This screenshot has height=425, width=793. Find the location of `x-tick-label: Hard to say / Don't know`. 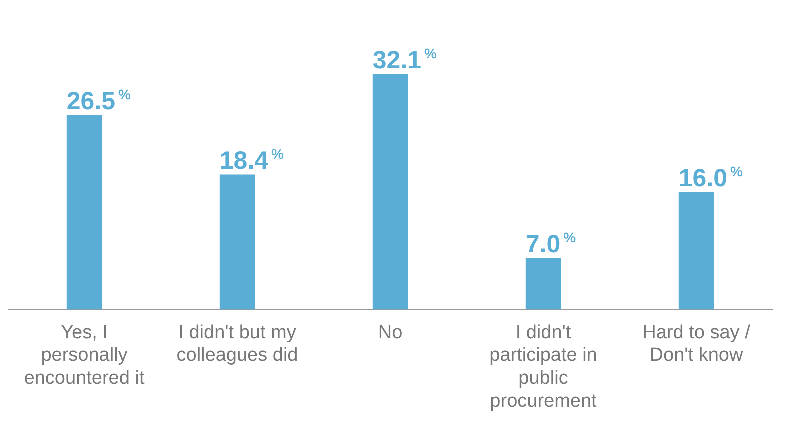

x-tick-label: Hard to say / Don't know is located at coordinates (697, 344).